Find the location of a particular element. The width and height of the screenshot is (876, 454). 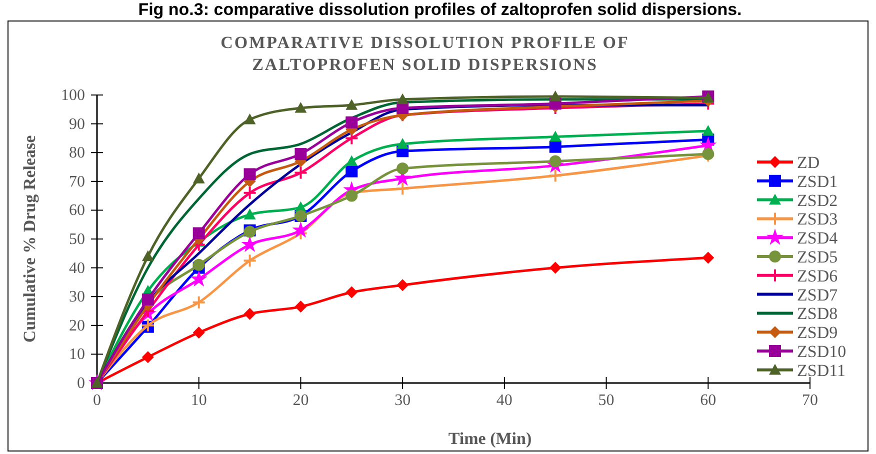

x-tick-label: 10 is located at coordinates (198, 400).